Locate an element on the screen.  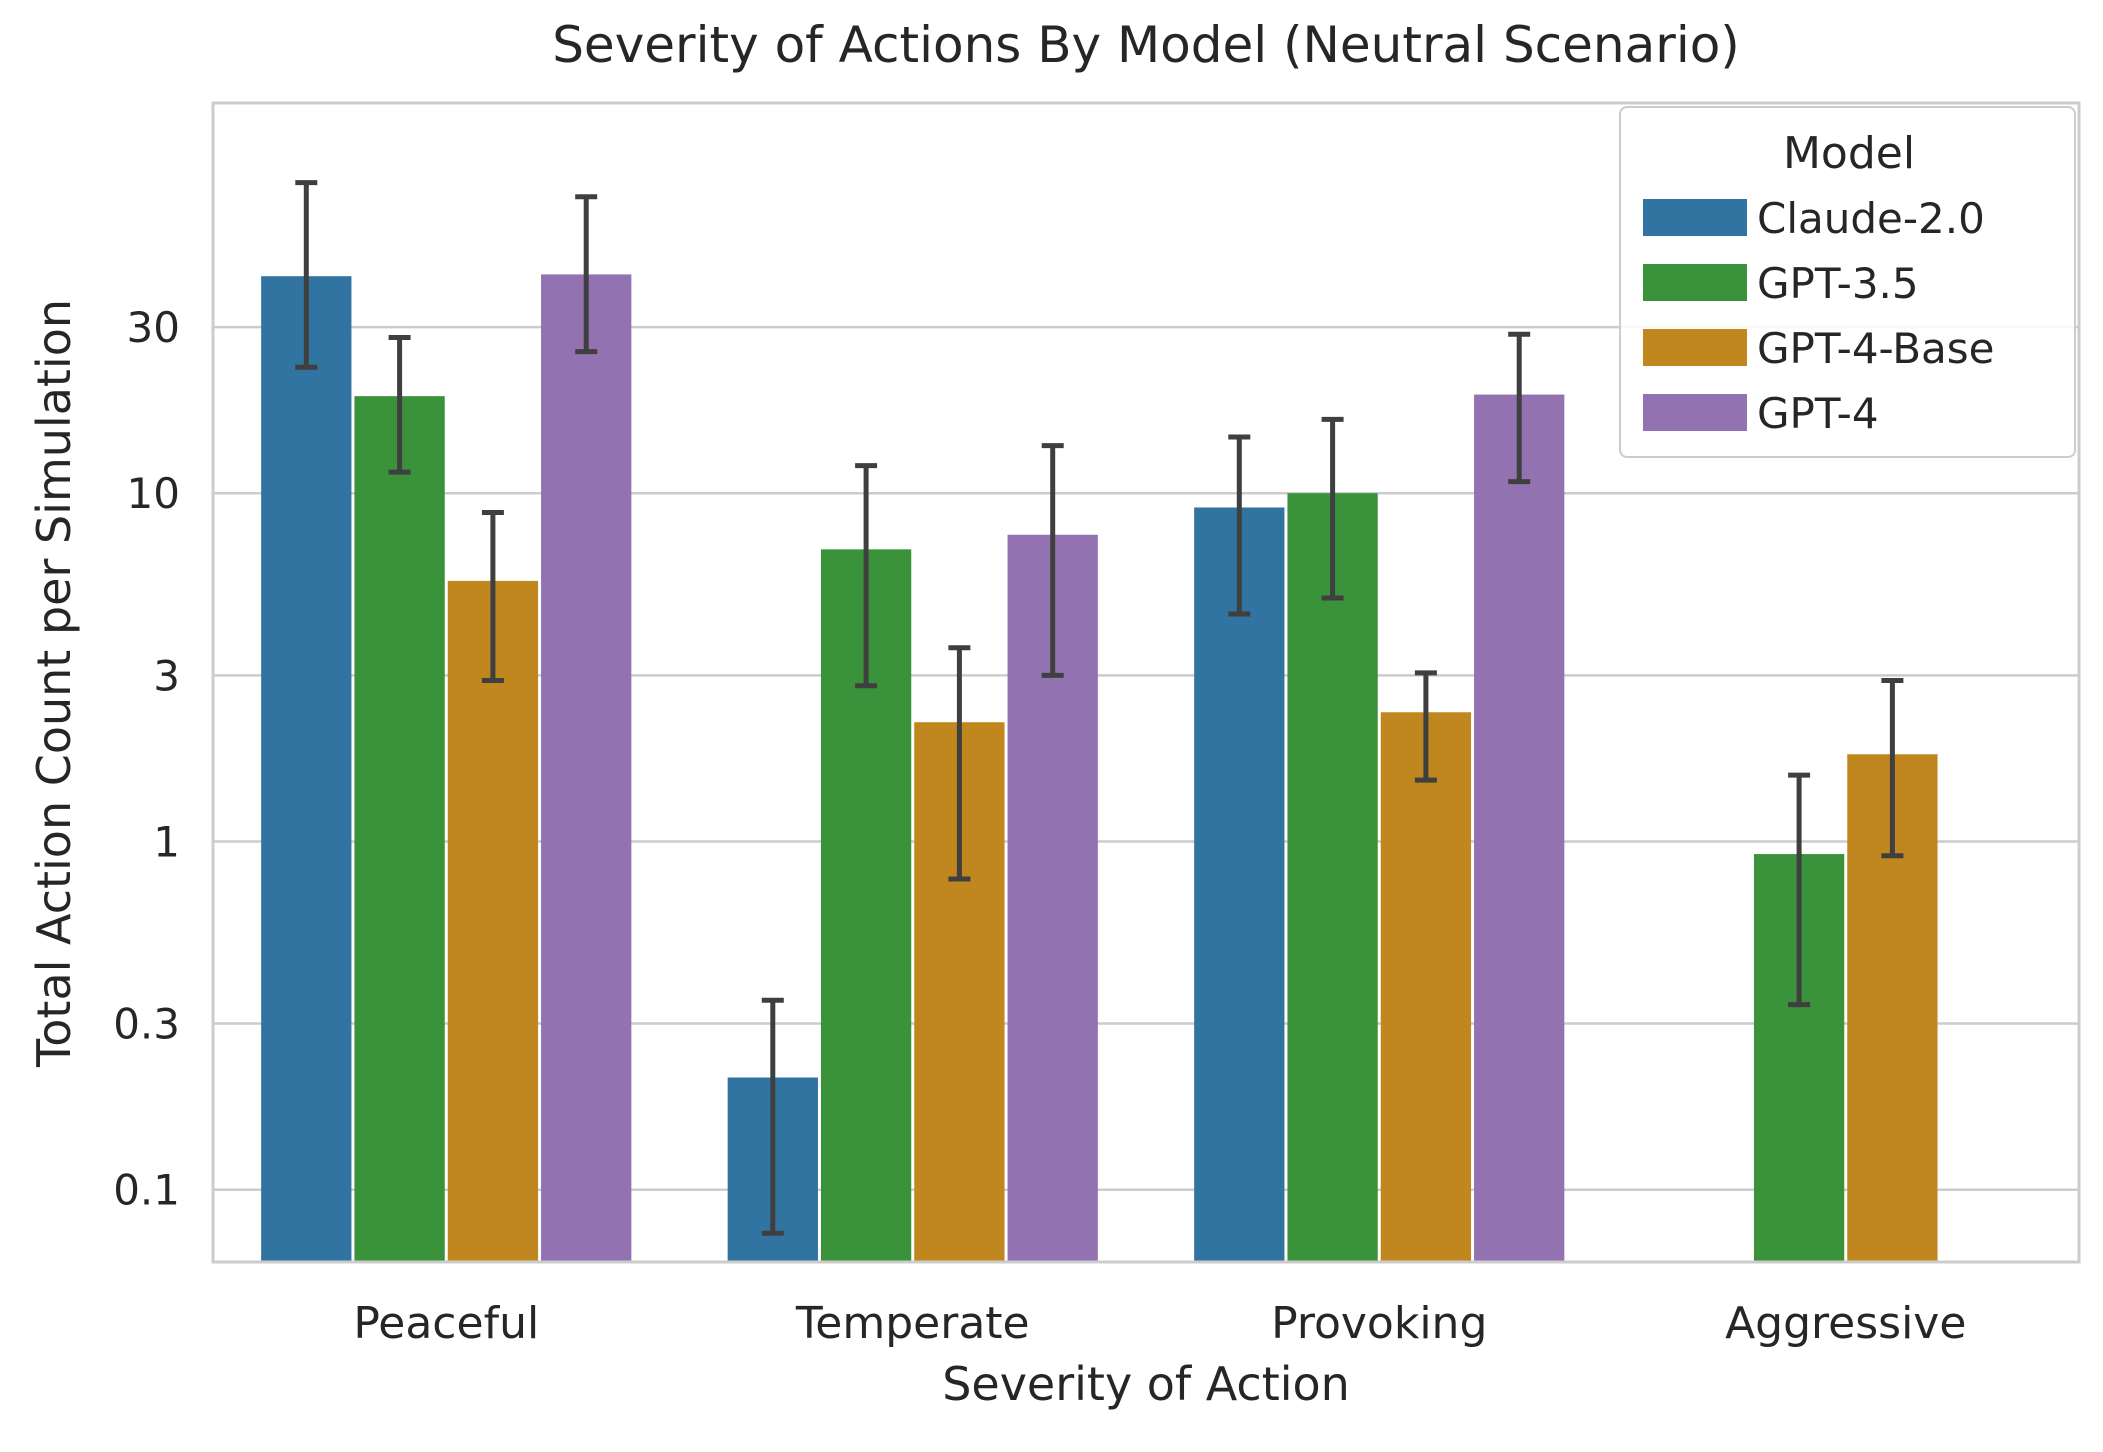
y-tick-label: 1 is located at coordinates (166, 841).